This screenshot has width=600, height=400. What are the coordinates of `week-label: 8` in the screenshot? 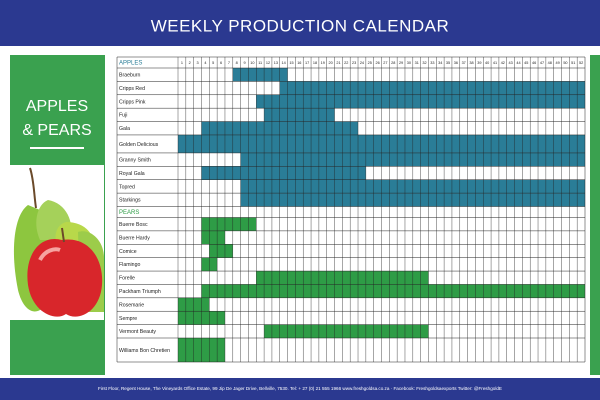 It's located at (237, 63).